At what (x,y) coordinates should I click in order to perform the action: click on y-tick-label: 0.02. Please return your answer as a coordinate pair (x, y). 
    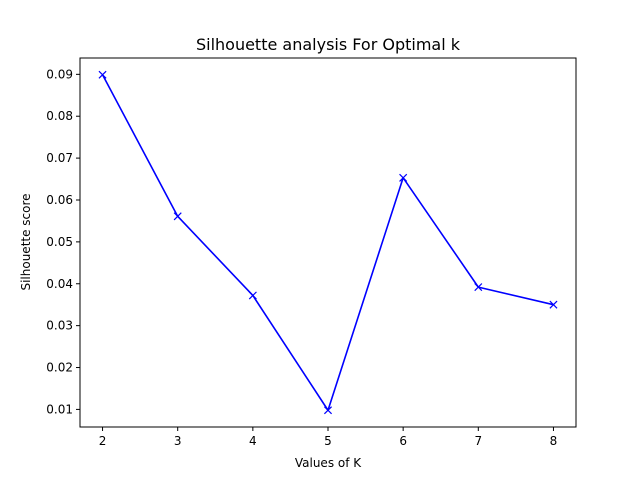
    Looking at the image, I should click on (59, 368).